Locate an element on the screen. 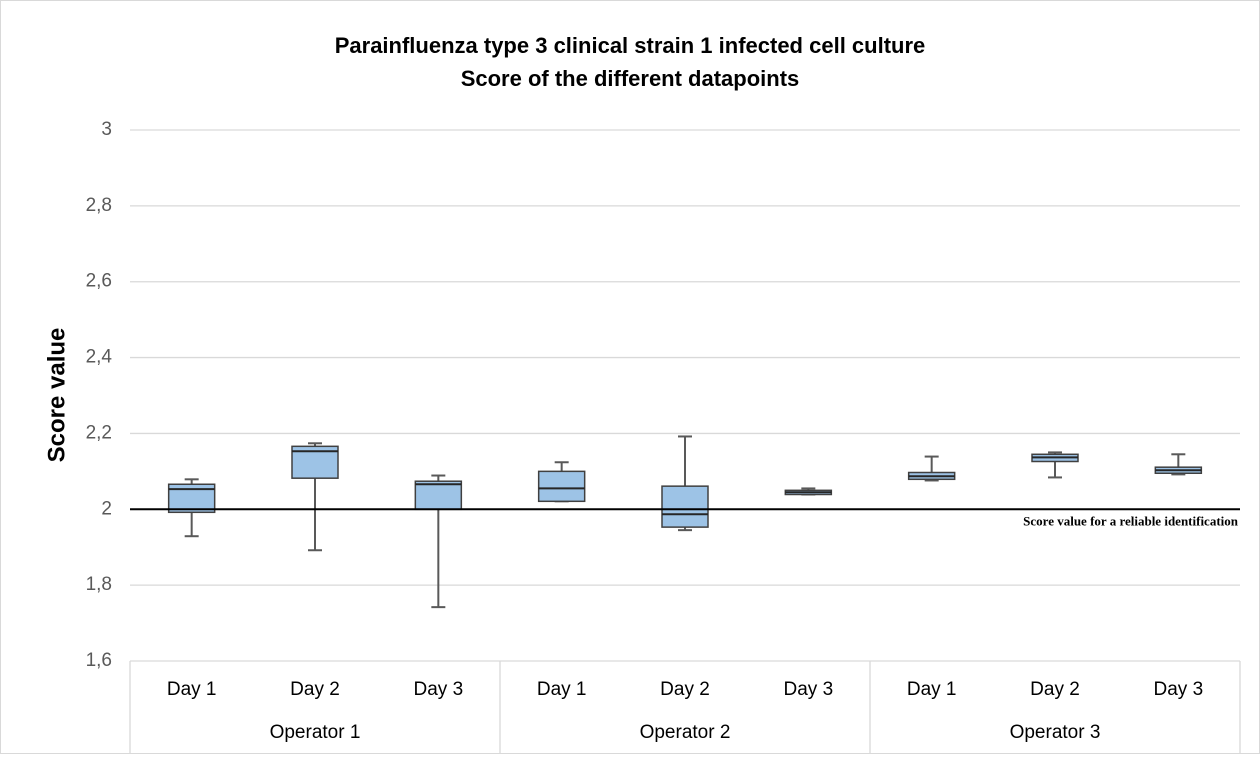 The width and height of the screenshot is (1260, 759). y-tick-label: 1,8 is located at coordinates (99, 584).